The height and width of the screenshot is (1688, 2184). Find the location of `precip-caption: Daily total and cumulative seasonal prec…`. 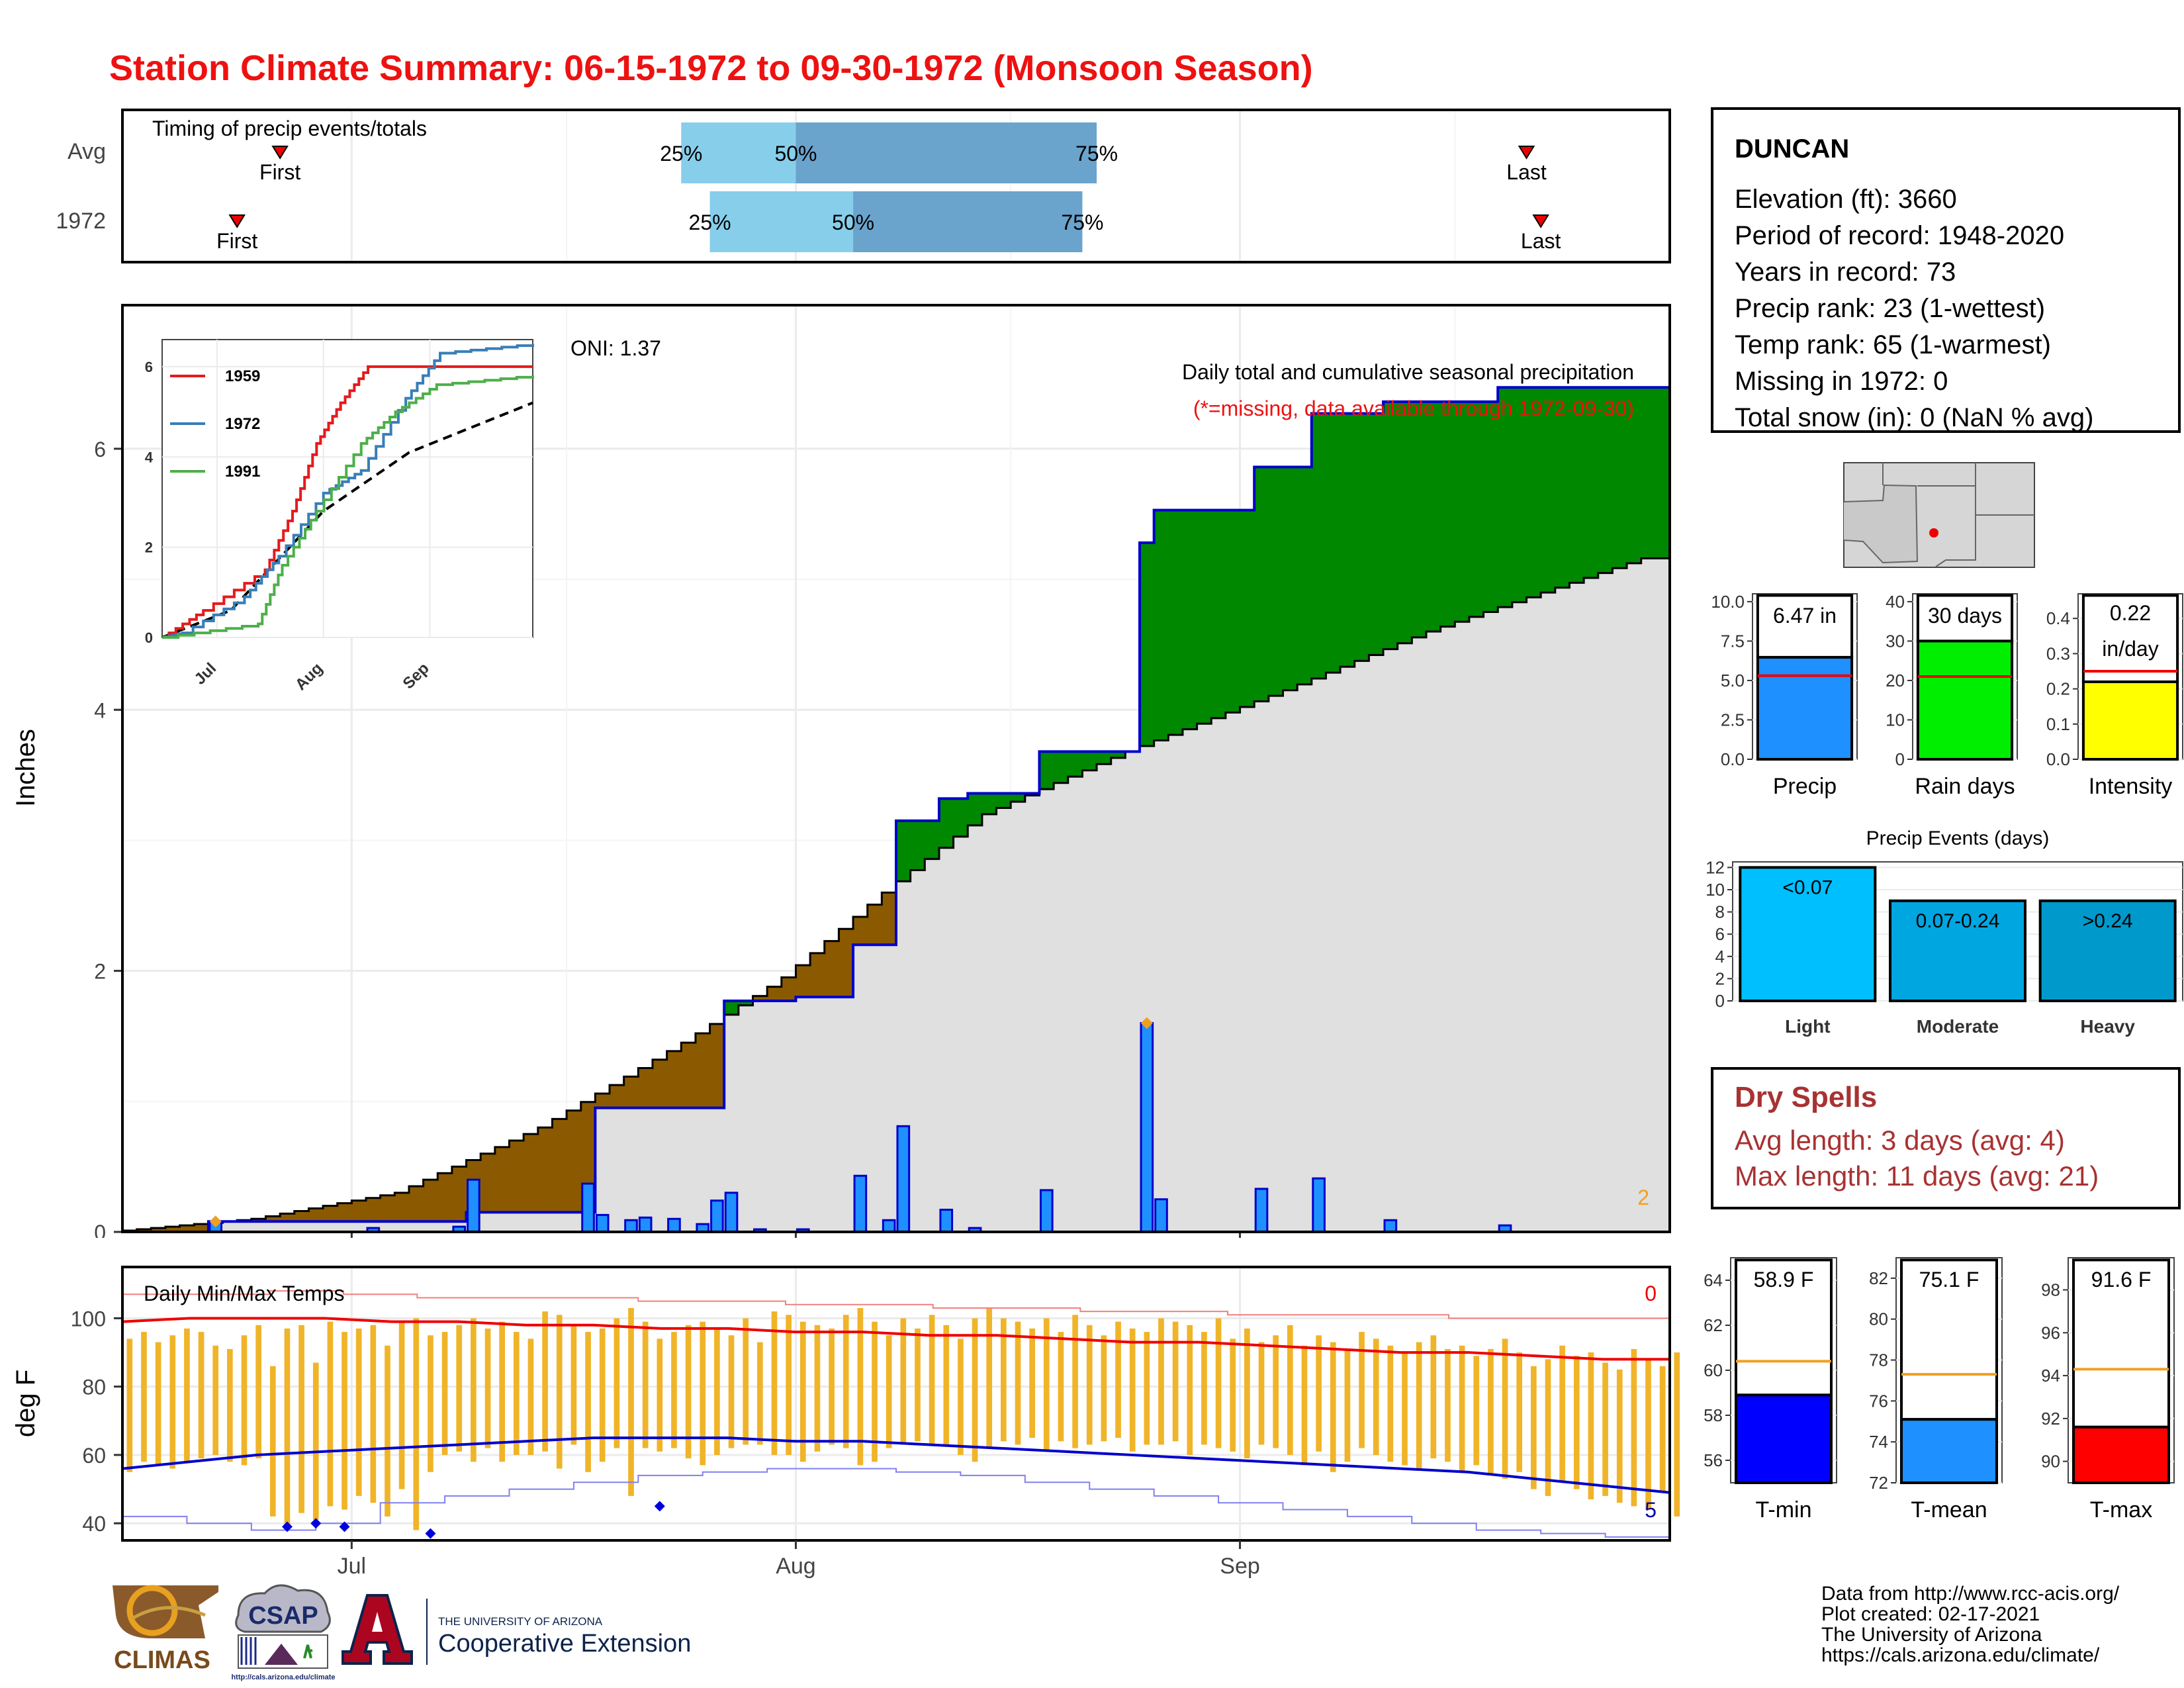

precip-caption: Daily total and cumulative seasonal prec… is located at coordinates (1408, 372).